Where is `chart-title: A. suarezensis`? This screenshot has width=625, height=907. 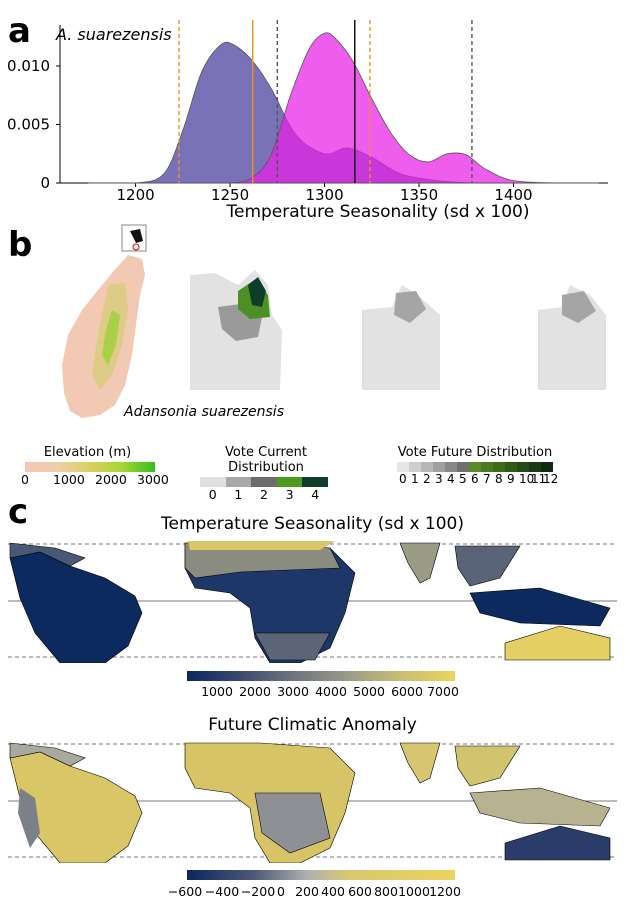
chart-title: A. suarezensis is located at coordinates (113, 34).